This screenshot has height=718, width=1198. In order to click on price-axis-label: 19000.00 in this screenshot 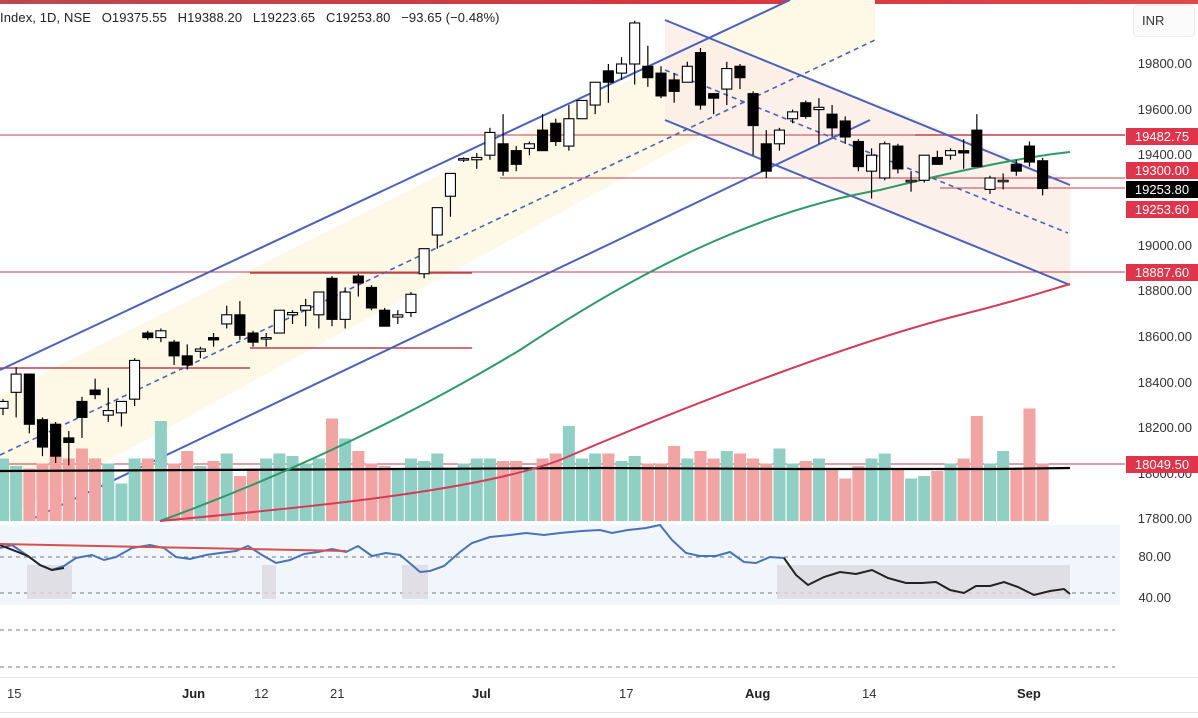, I will do `click(1164, 245)`.